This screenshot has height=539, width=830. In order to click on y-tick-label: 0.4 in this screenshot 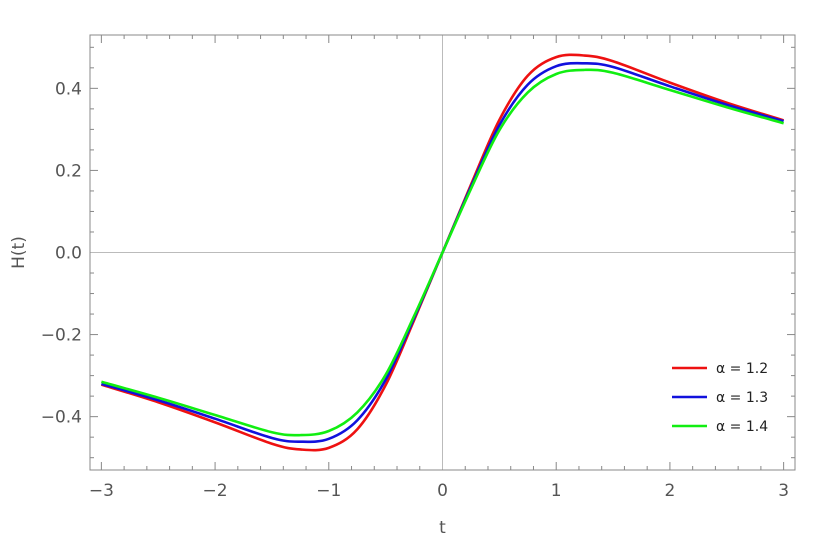, I will do `click(68, 89)`.